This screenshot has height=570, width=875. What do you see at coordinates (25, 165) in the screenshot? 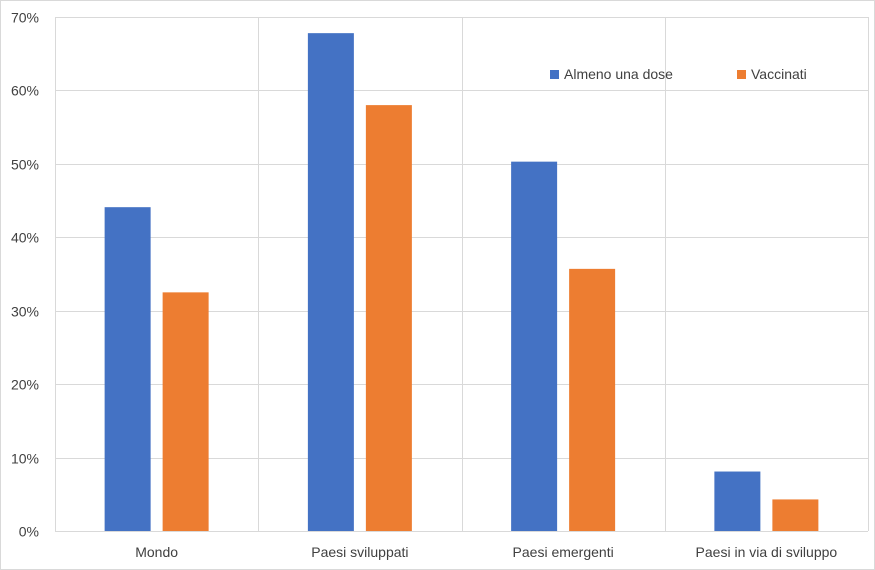
I see `y-tick-label: 50%` at bounding box center [25, 165].